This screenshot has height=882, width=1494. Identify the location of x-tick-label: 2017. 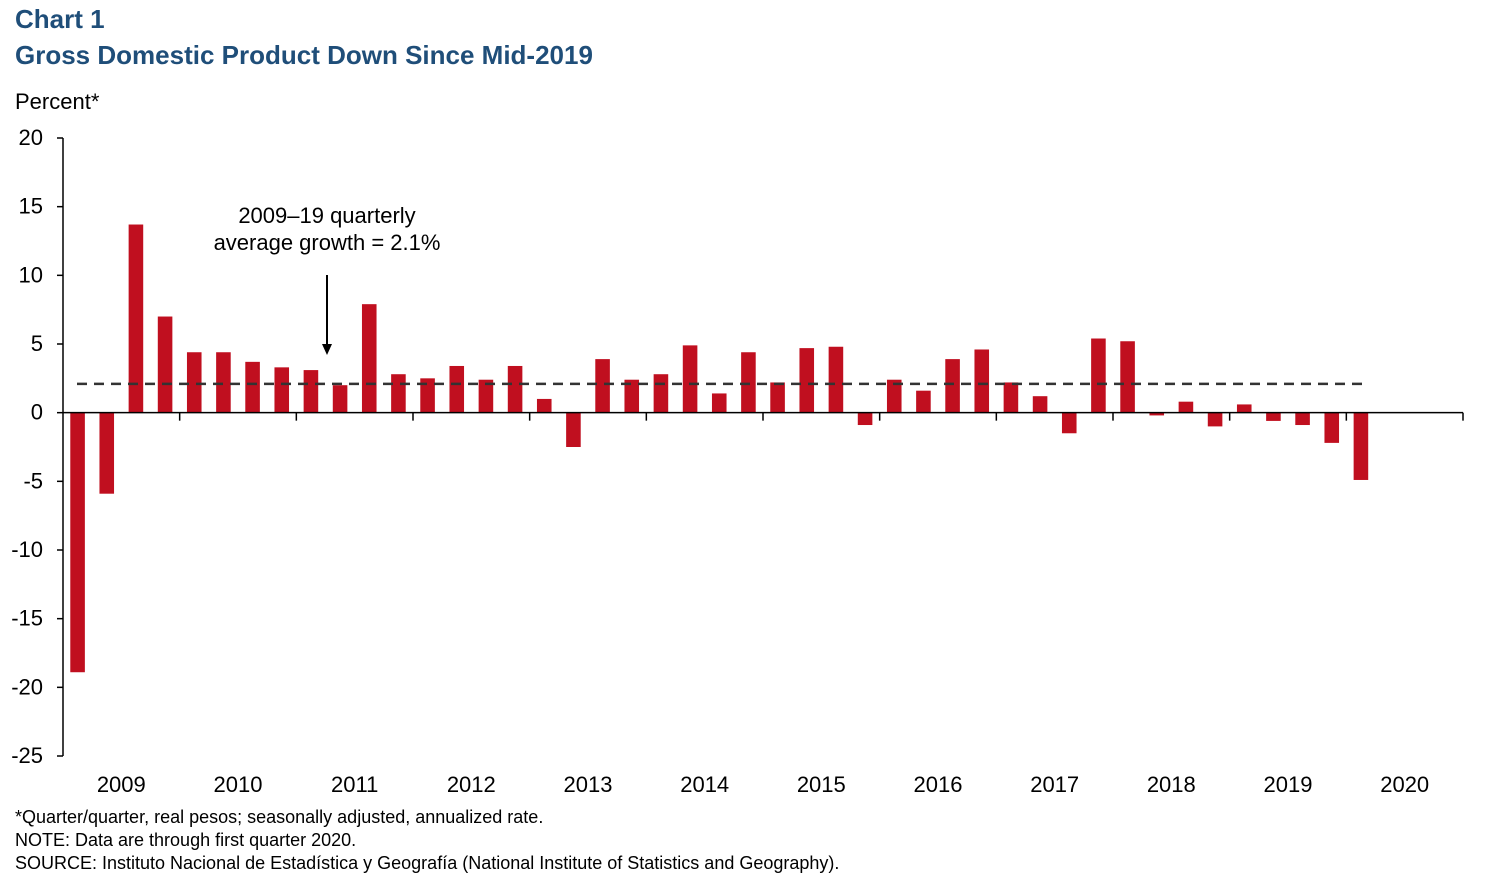
(1054, 784).